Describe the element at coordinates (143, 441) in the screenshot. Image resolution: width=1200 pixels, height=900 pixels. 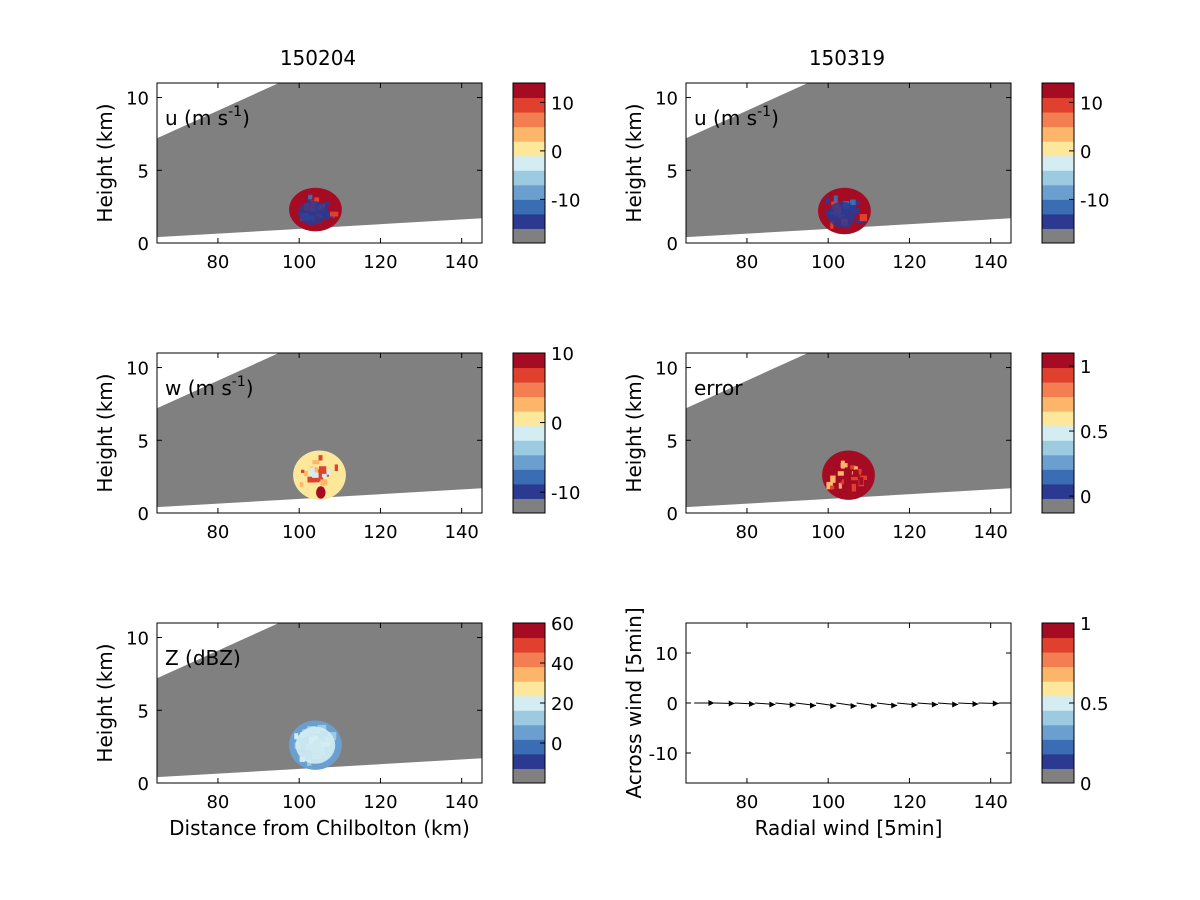
I see `y-tick-label: 5` at that location.